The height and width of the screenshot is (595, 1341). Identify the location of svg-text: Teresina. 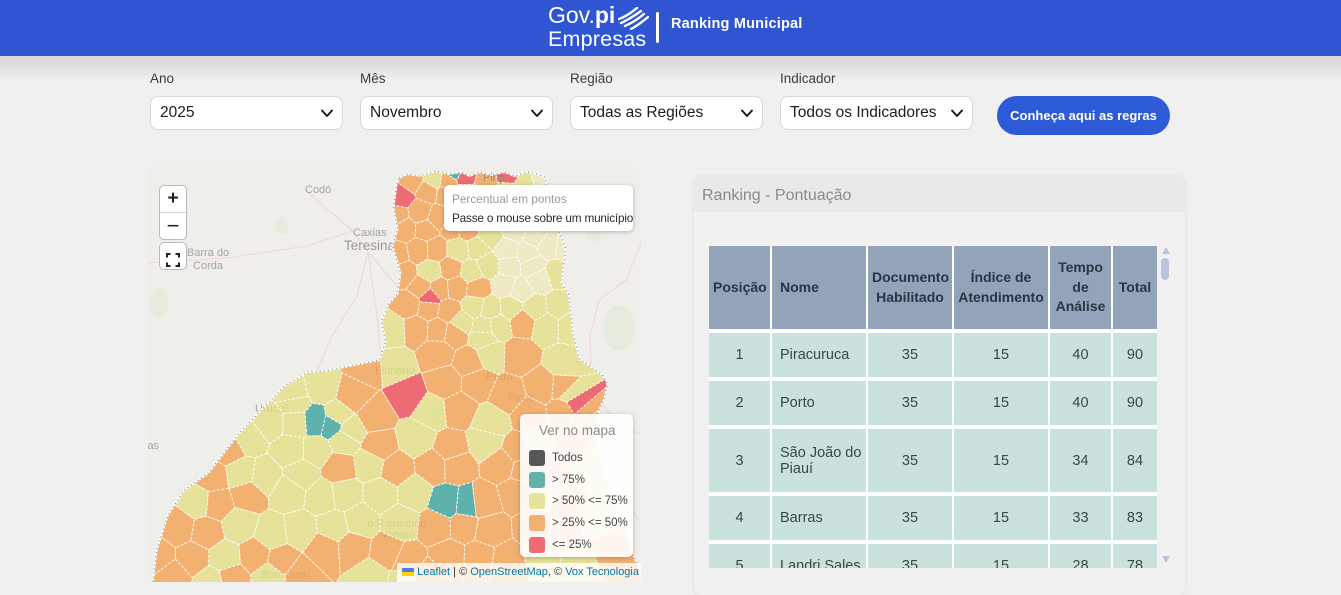
(370, 245).